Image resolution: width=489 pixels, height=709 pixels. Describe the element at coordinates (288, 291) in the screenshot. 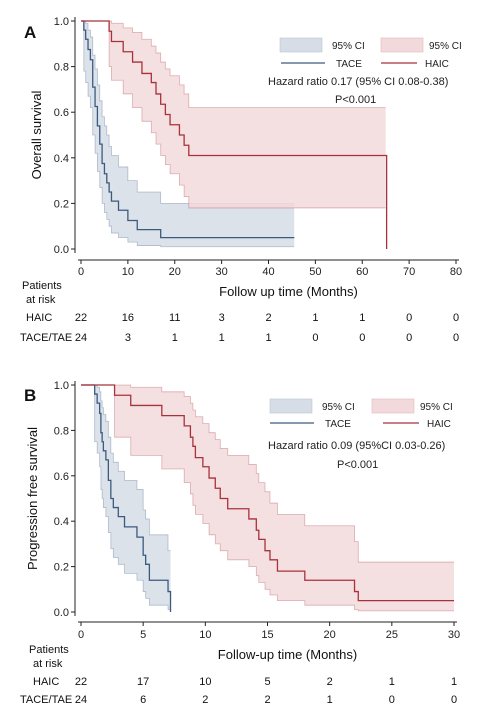

I see `x-axis-label: Follow up time (Months)` at that location.